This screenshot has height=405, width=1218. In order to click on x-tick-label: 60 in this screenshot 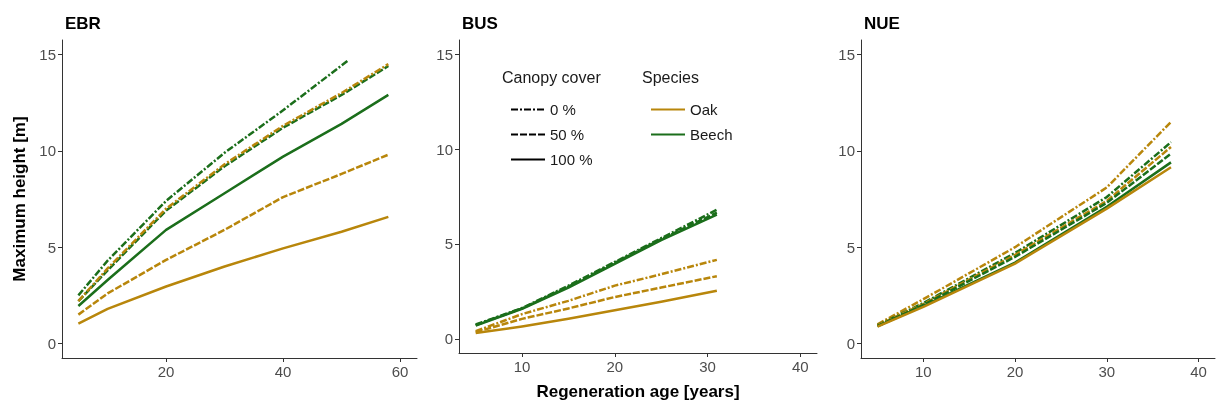, I will do `click(400, 371)`.